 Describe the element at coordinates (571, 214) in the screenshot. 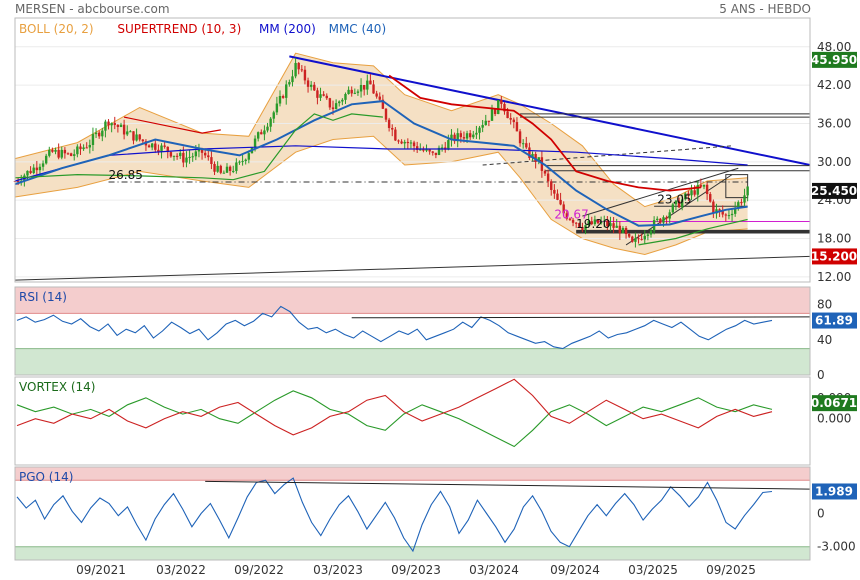

I see `price-annotation-2: 20.67` at that location.